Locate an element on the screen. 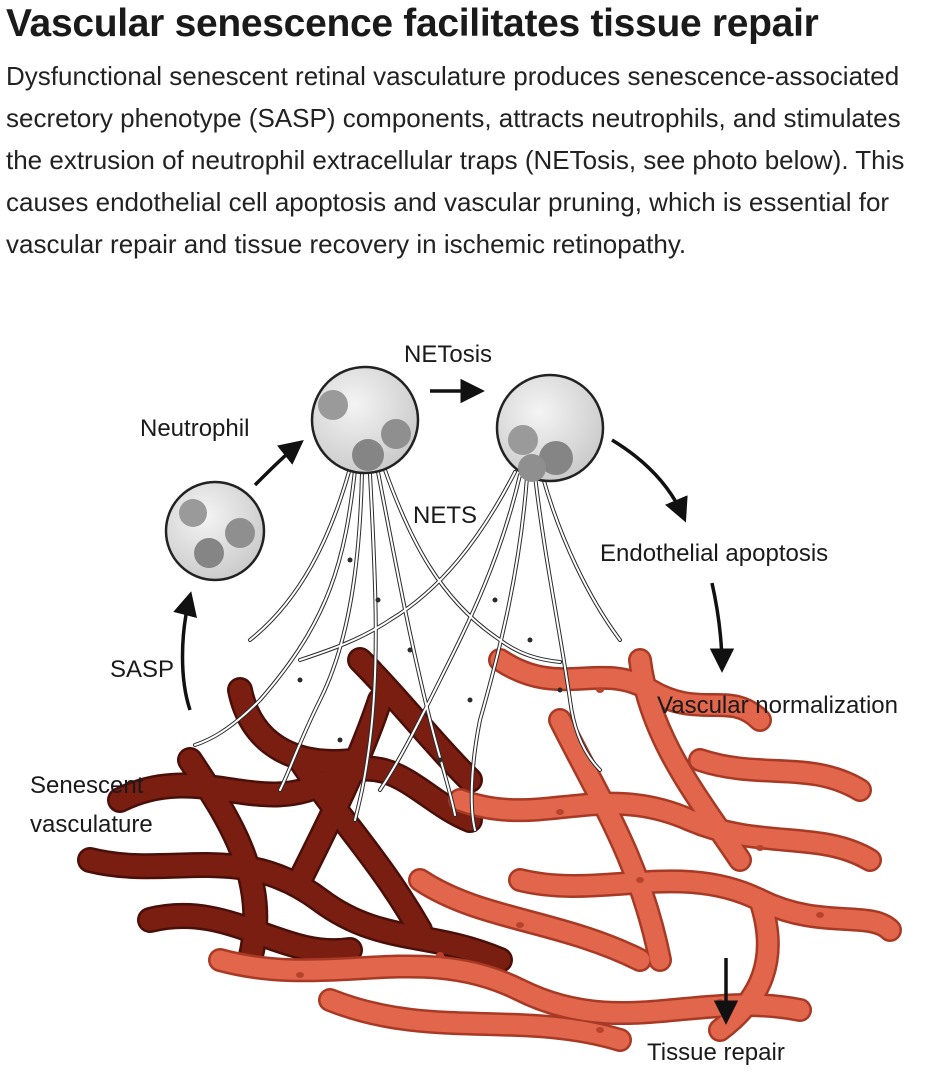 This screenshot has width=948, height=1073. label-endothelial-apoptosis: Endothelial apoptosis is located at coordinates (714, 553).